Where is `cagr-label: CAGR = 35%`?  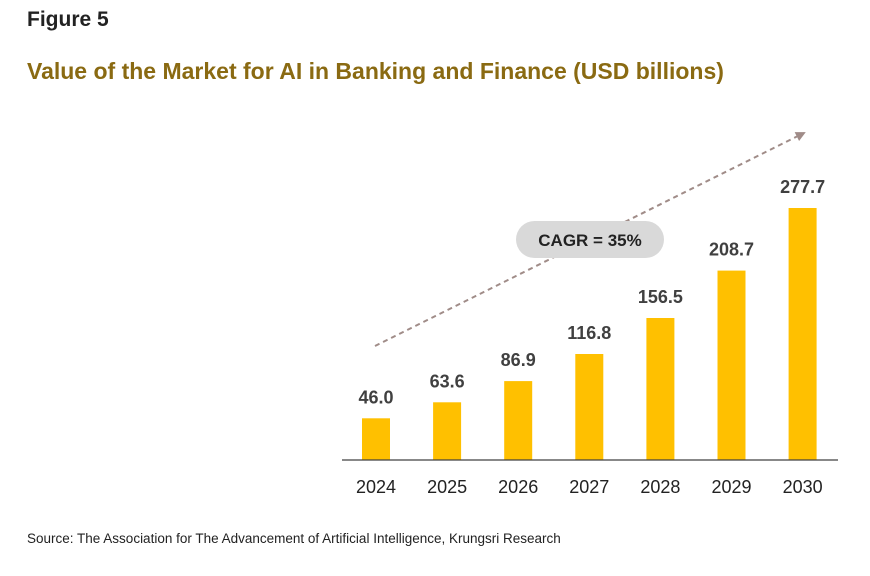 cagr-label: CAGR = 35% is located at coordinates (589, 240).